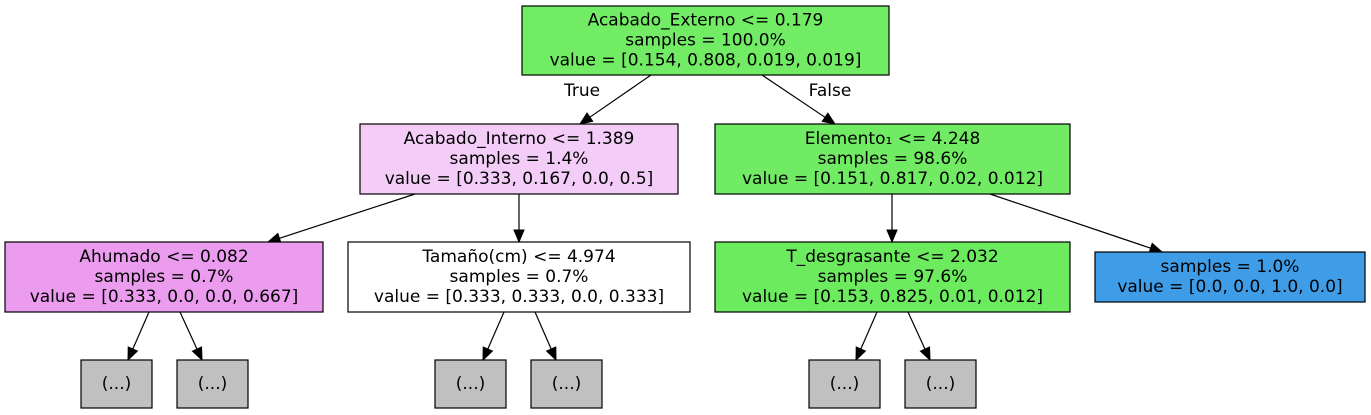 Image resolution: width=1371 pixels, height=415 pixels. What do you see at coordinates (164, 297) in the screenshot?
I see `node-text-line: value = [0.333, 0.0, 0.0, 0.667]` at bounding box center [164, 297].